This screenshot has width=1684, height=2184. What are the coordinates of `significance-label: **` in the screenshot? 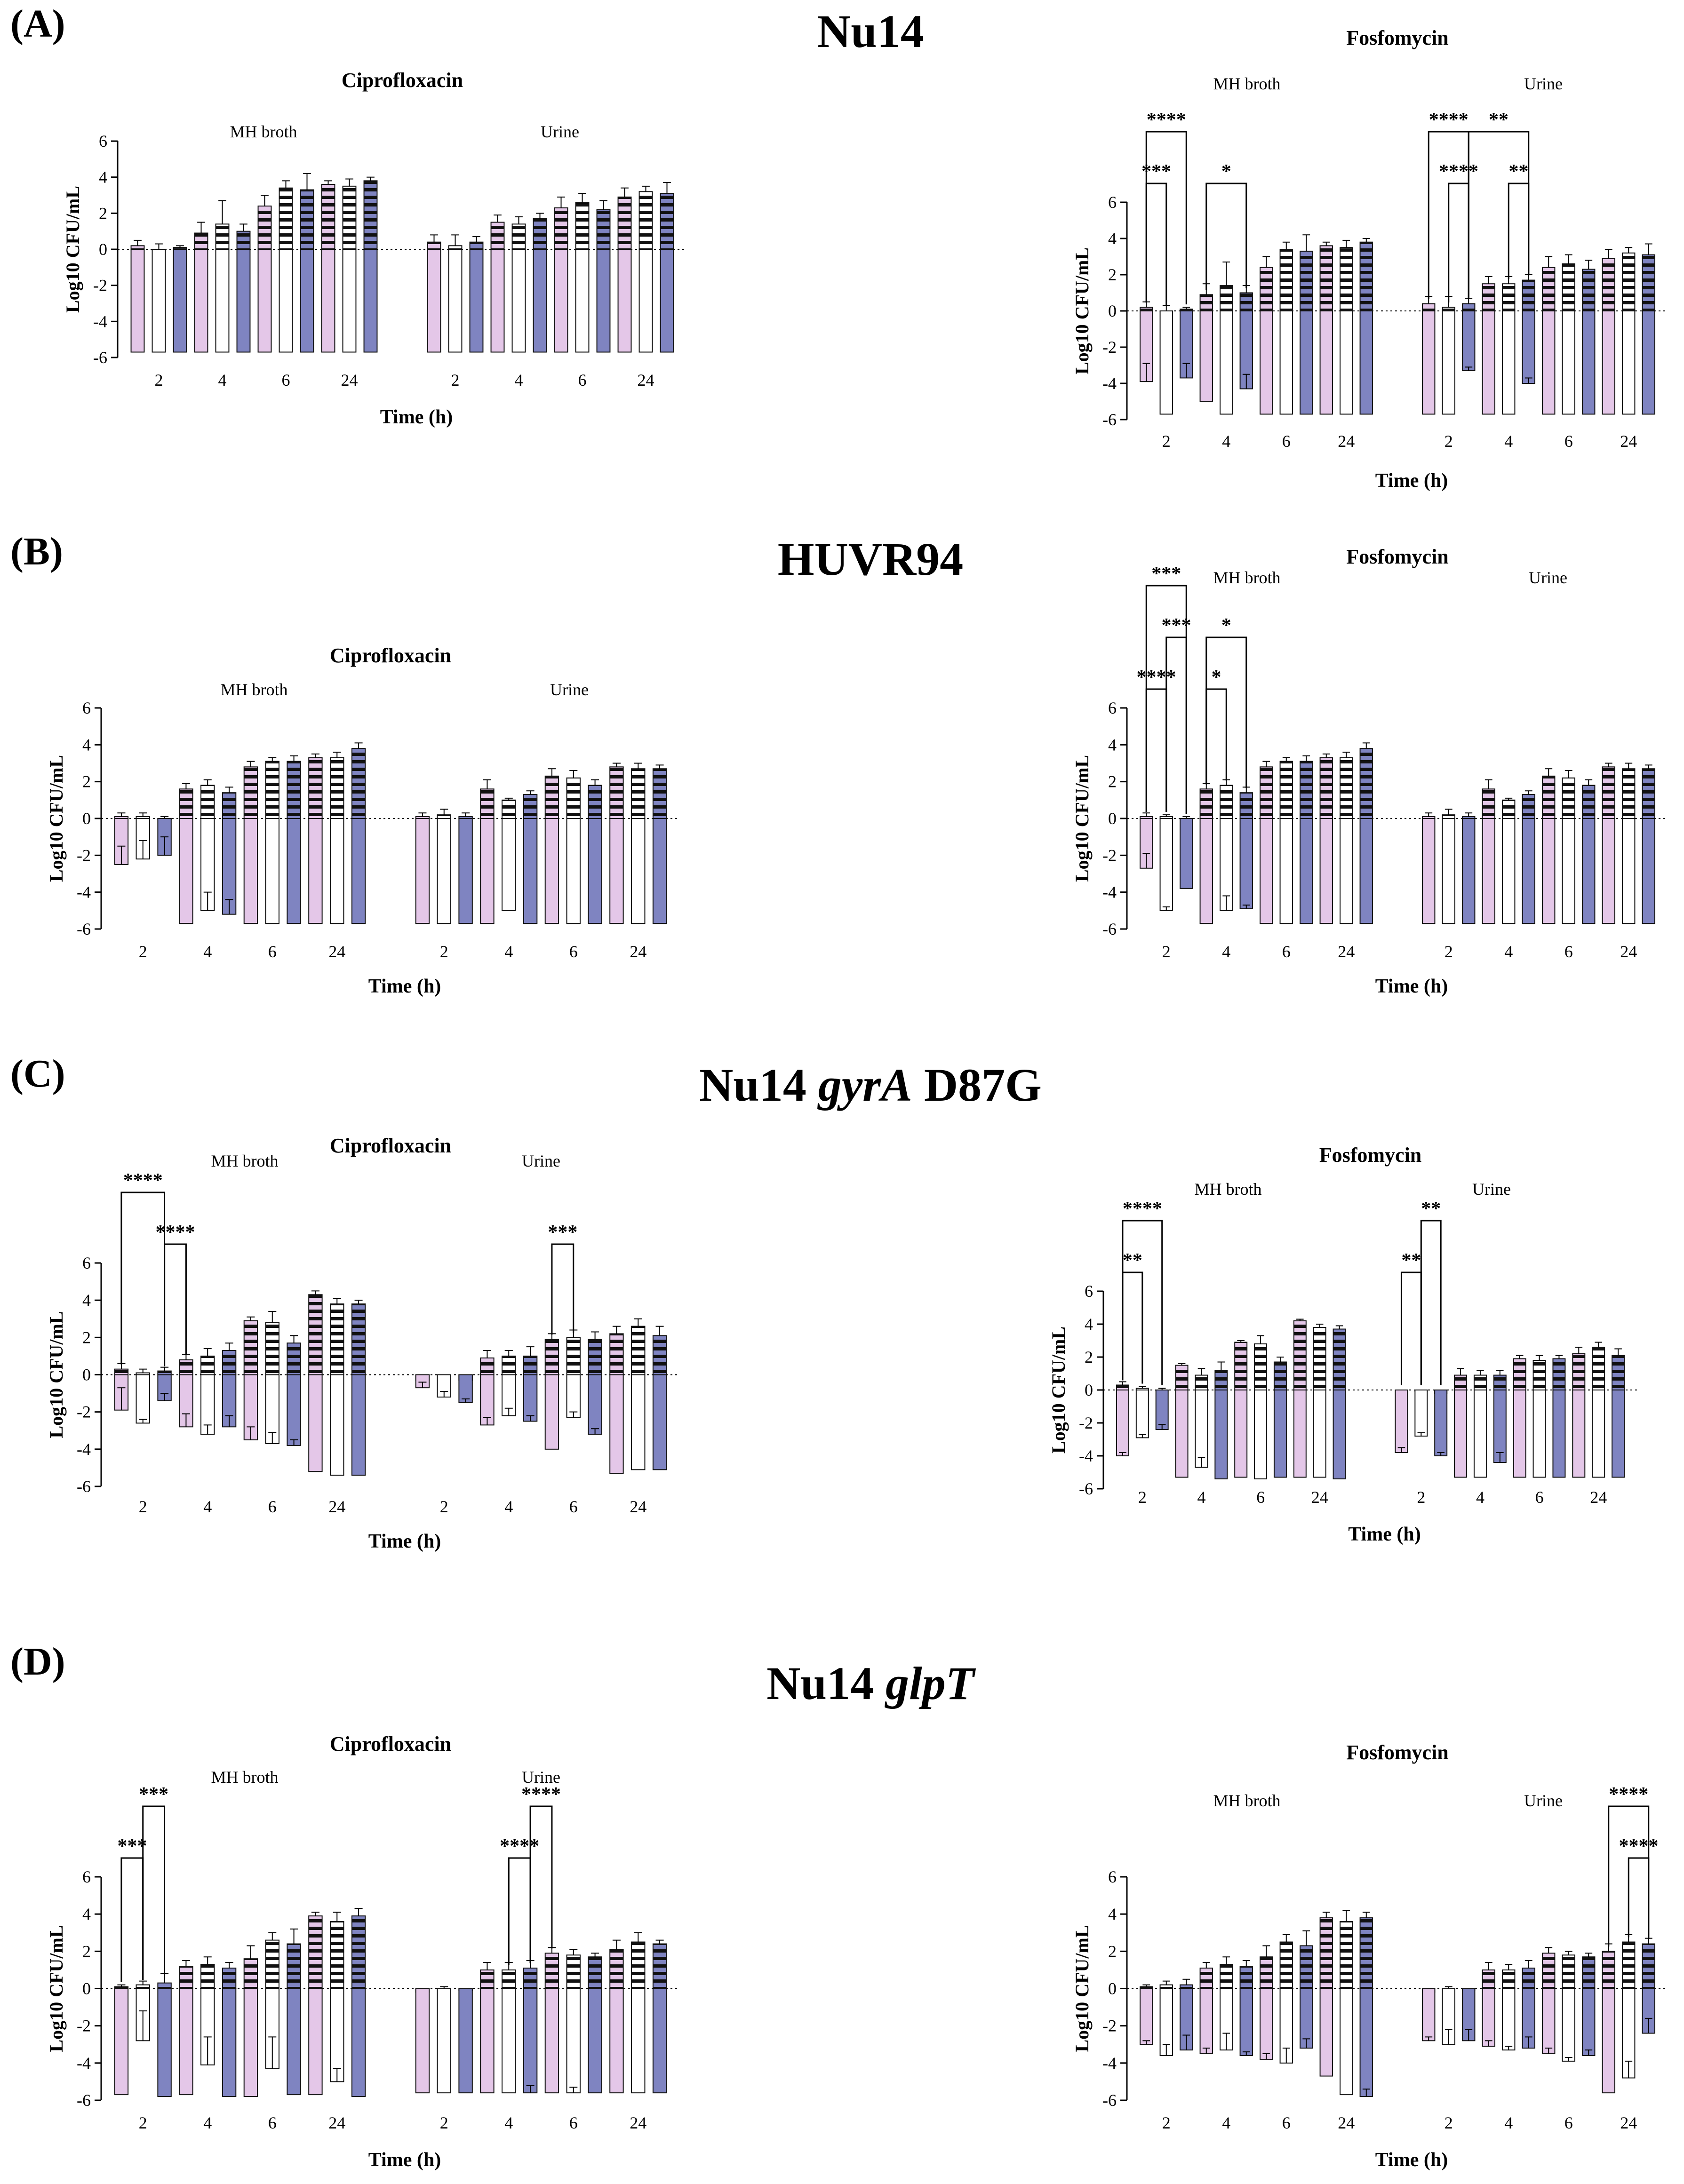 It's located at (1132, 1260).